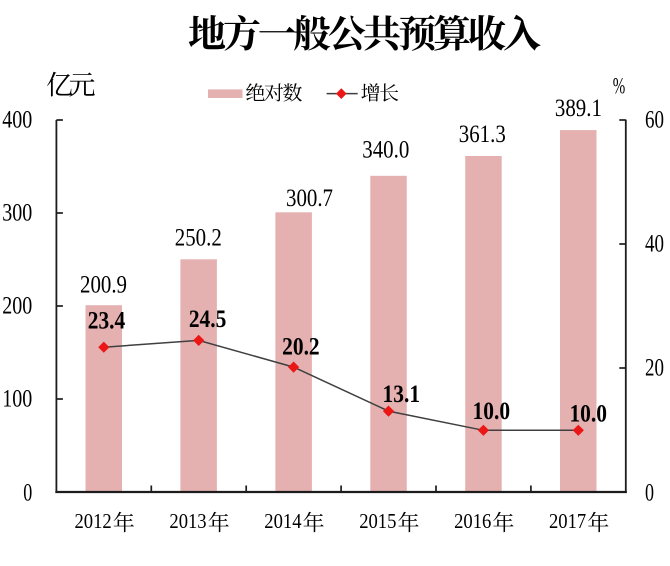 The height and width of the screenshot is (566, 670). Describe the element at coordinates (17, 398) in the screenshot. I see `svg-text: 100` at that location.